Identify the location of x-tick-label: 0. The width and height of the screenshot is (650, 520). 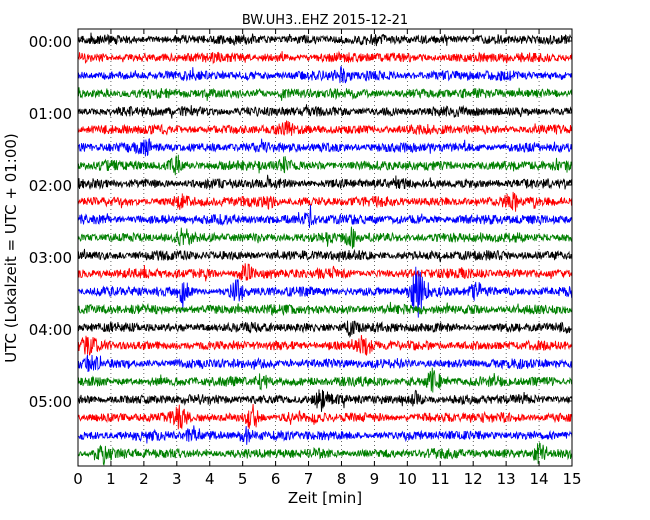
(78, 479).